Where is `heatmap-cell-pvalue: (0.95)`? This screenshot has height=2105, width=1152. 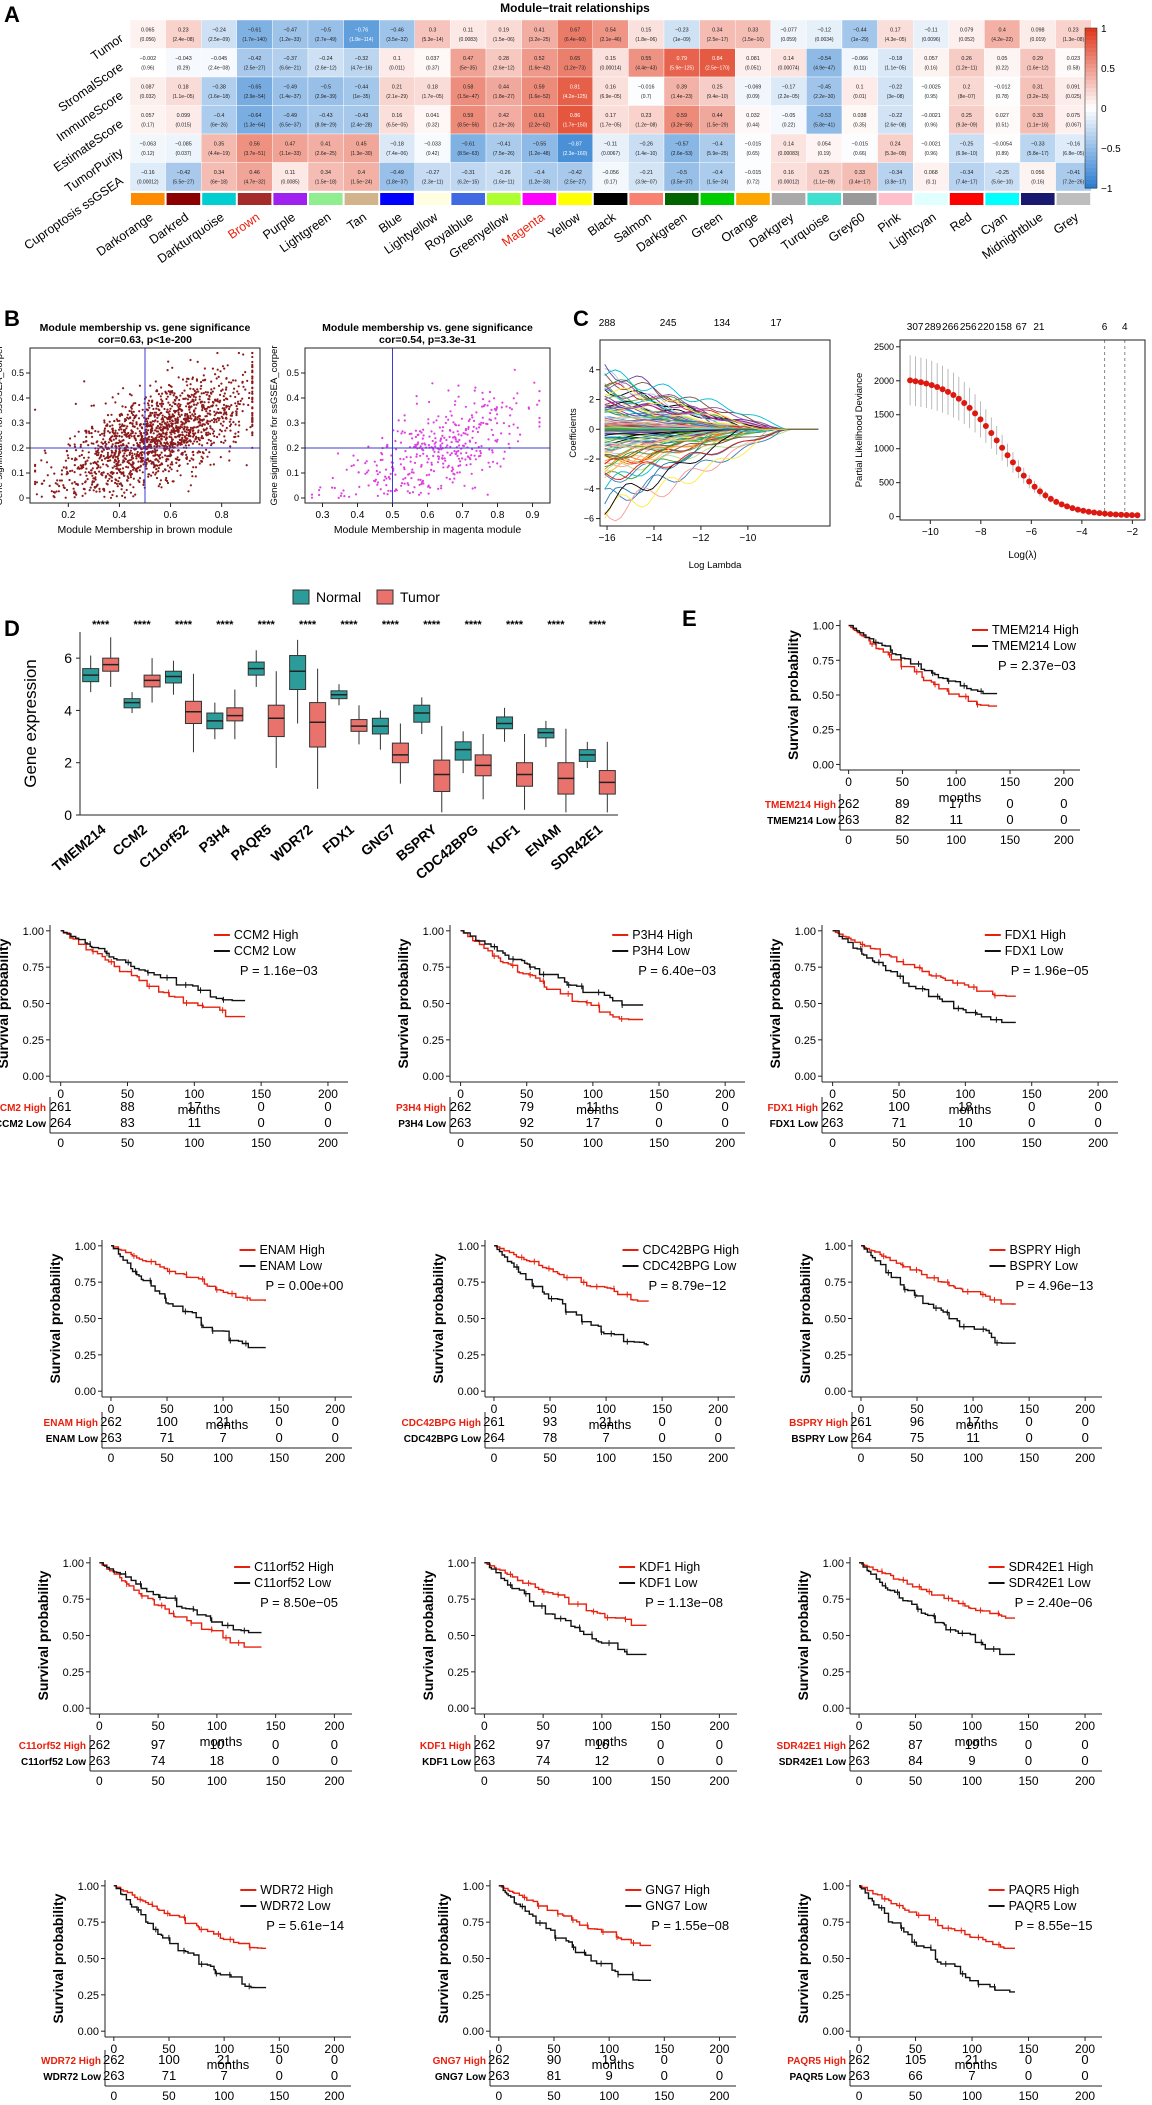 heatmap-cell-pvalue: (0.95) is located at coordinates (930, 97).